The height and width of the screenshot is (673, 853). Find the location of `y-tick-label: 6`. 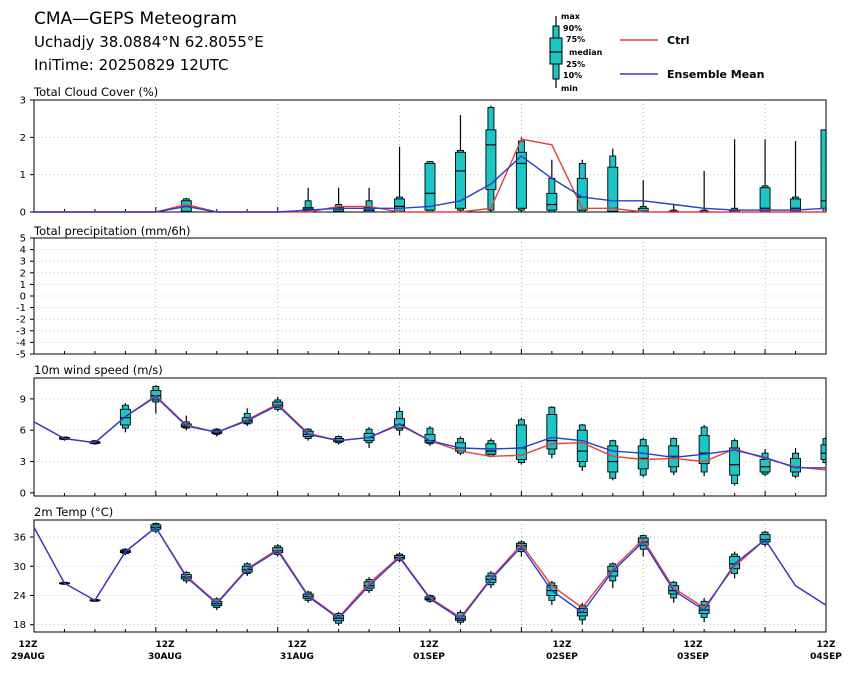

y-tick-label: 6 is located at coordinates (23, 431).